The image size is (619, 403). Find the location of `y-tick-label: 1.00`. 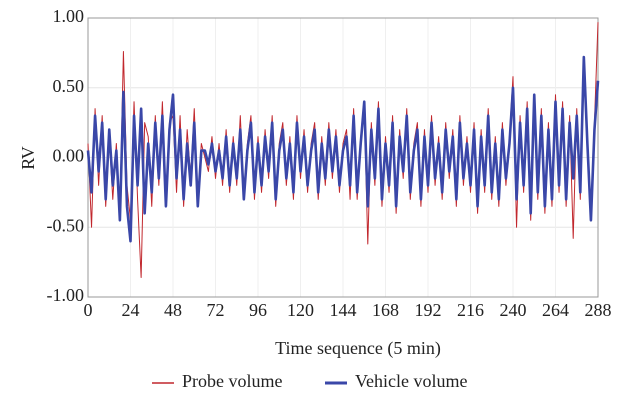

y-tick-label: 1.00 is located at coordinates (69, 16).